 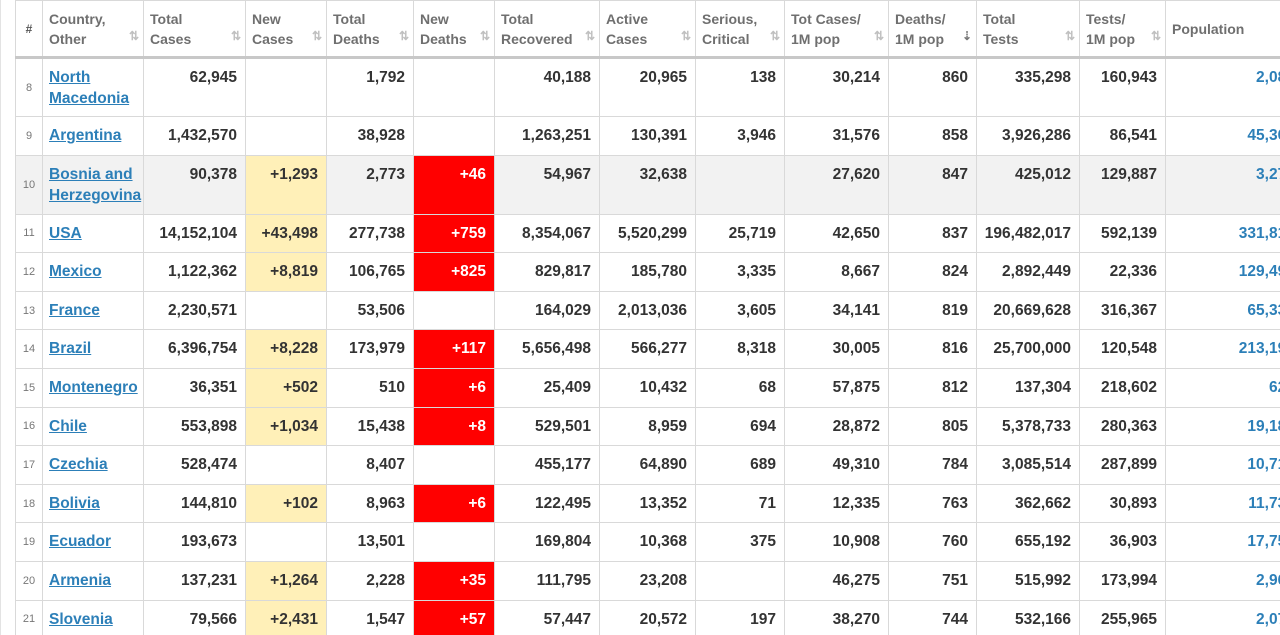 I want to click on tot-cases-per-1m-cell: 12,335, so click(x=836, y=503).